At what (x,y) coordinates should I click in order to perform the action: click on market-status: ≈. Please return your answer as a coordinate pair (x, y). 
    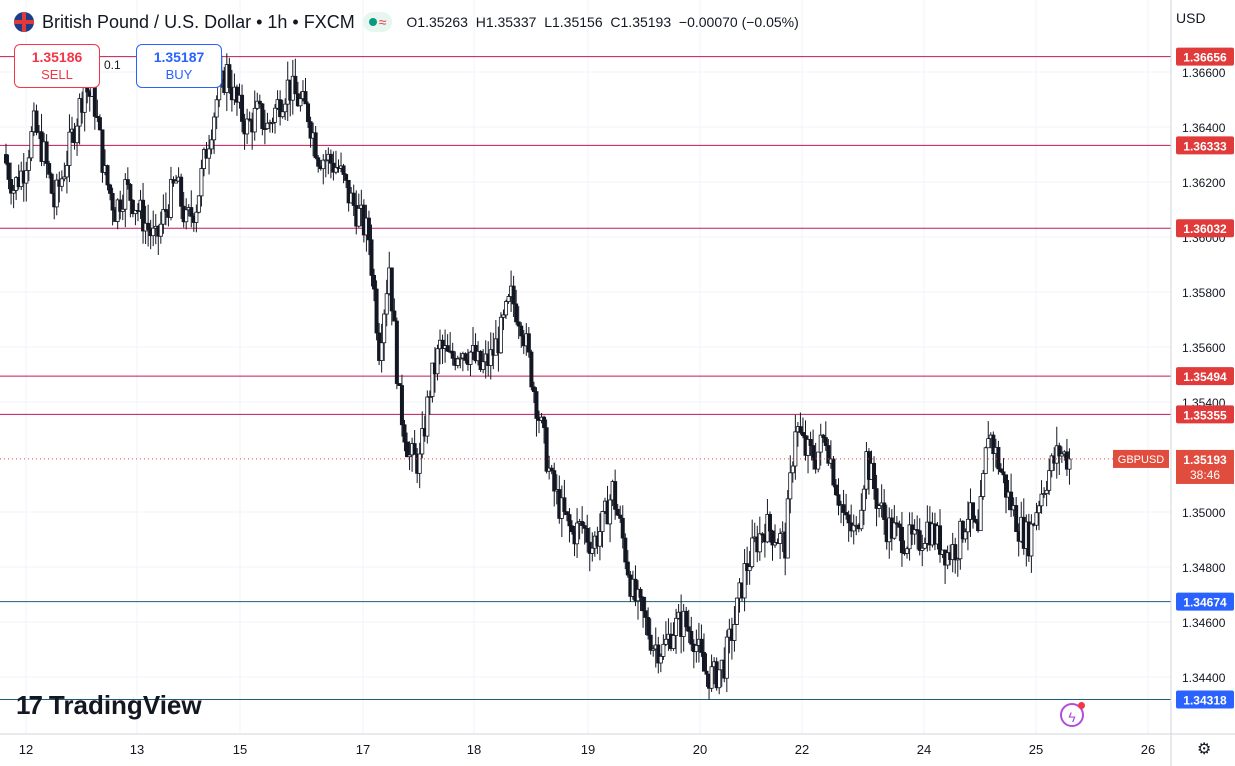
    Looking at the image, I should click on (377, 22).